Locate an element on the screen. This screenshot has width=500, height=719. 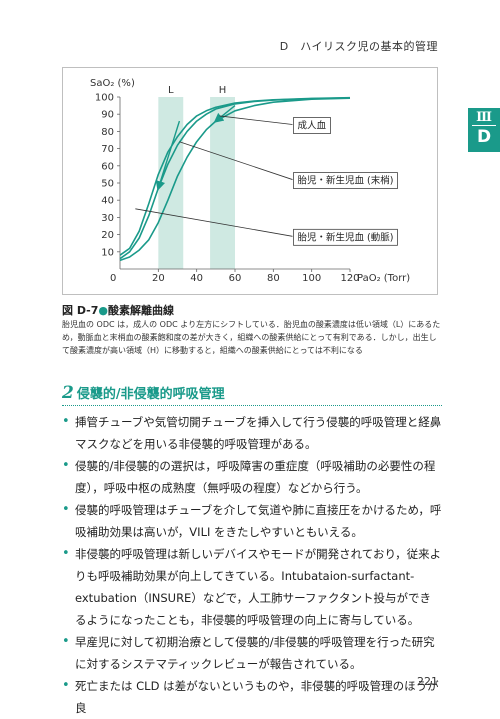
x-axis-title: PaO₂ (Torr) is located at coordinates (383, 278).